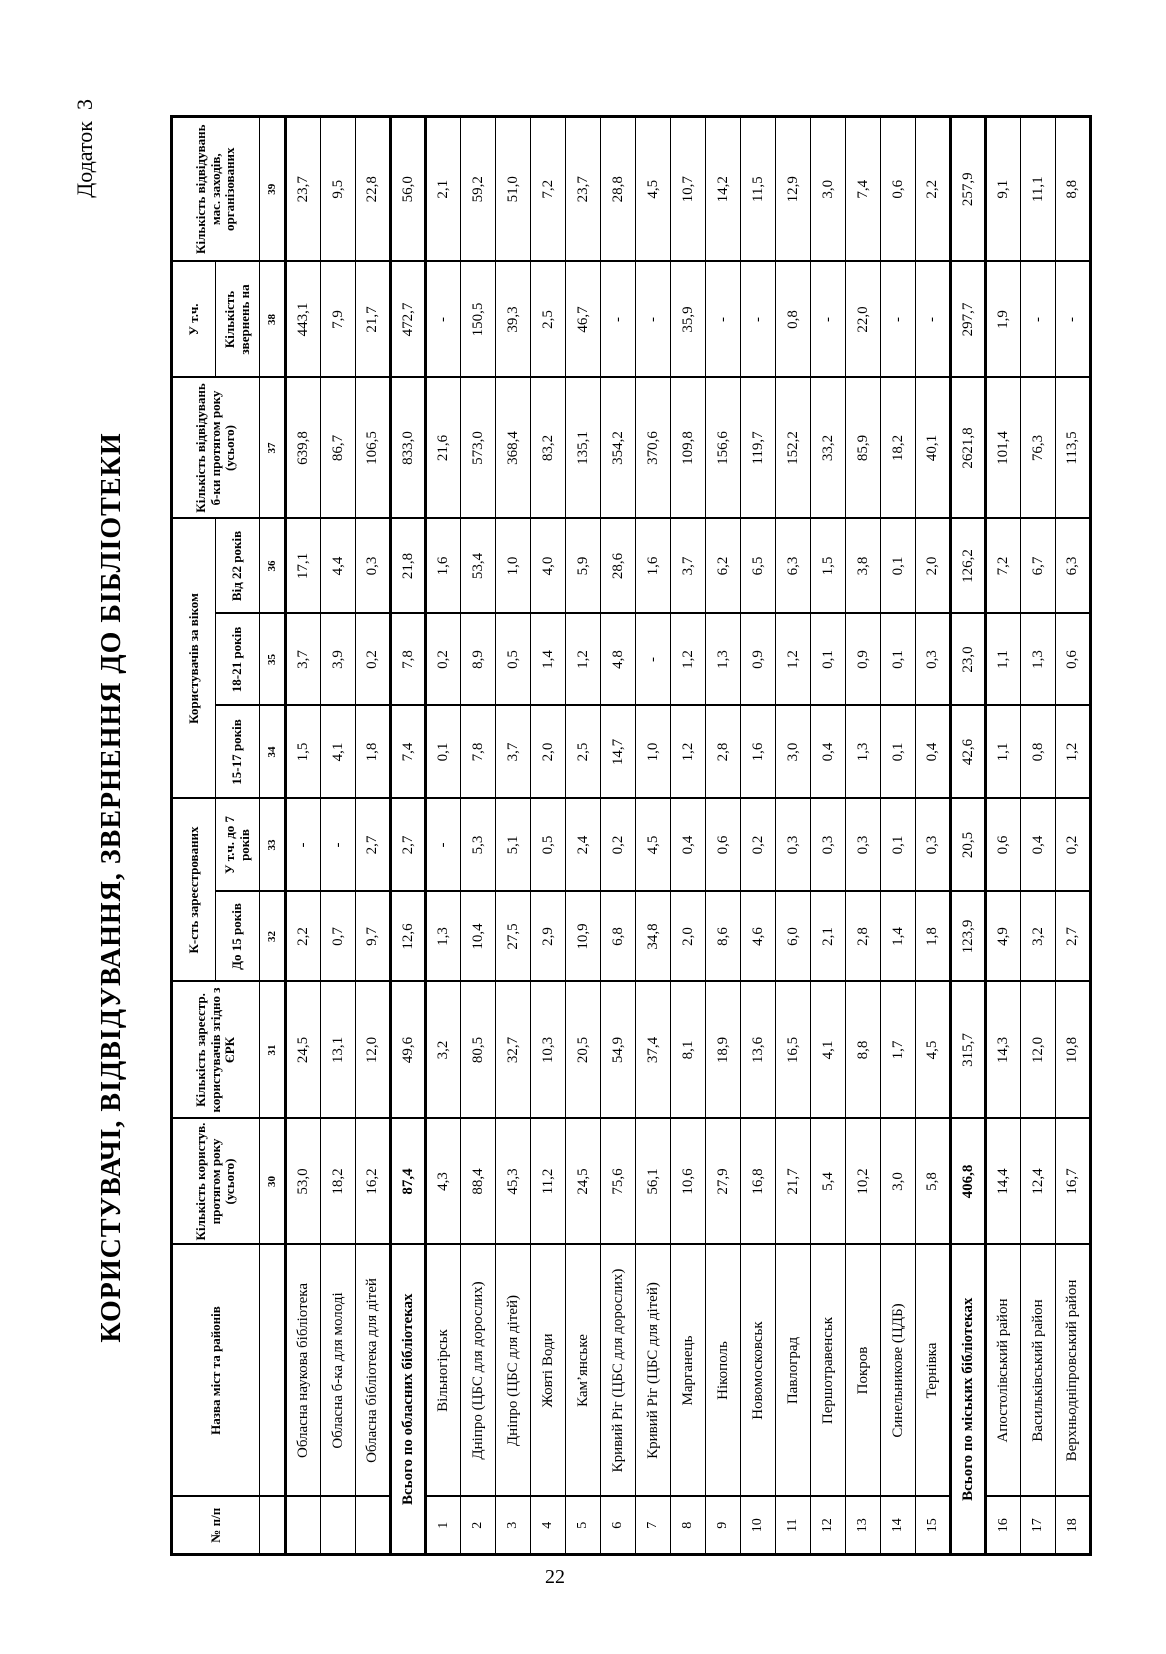 The image size is (1166, 1654). I want to click on cell-value: 2621,8, so click(968, 448).